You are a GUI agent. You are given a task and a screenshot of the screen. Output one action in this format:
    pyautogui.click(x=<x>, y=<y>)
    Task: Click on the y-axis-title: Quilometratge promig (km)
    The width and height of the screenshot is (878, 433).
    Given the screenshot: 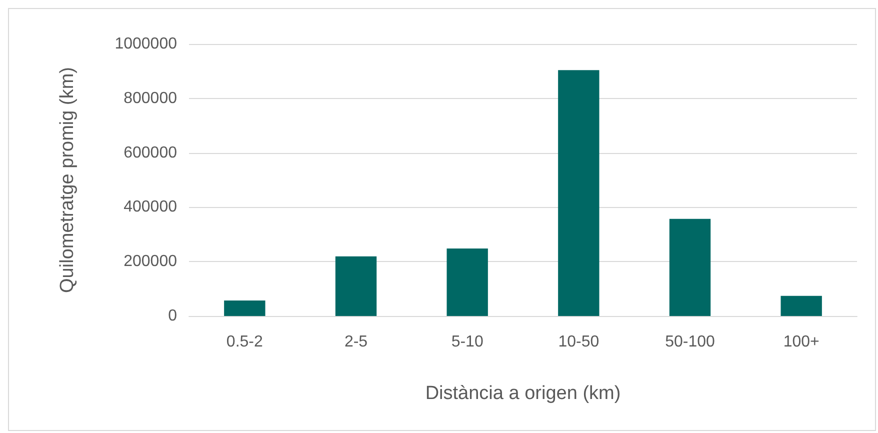 What is the action you would take?
    pyautogui.click(x=67, y=180)
    